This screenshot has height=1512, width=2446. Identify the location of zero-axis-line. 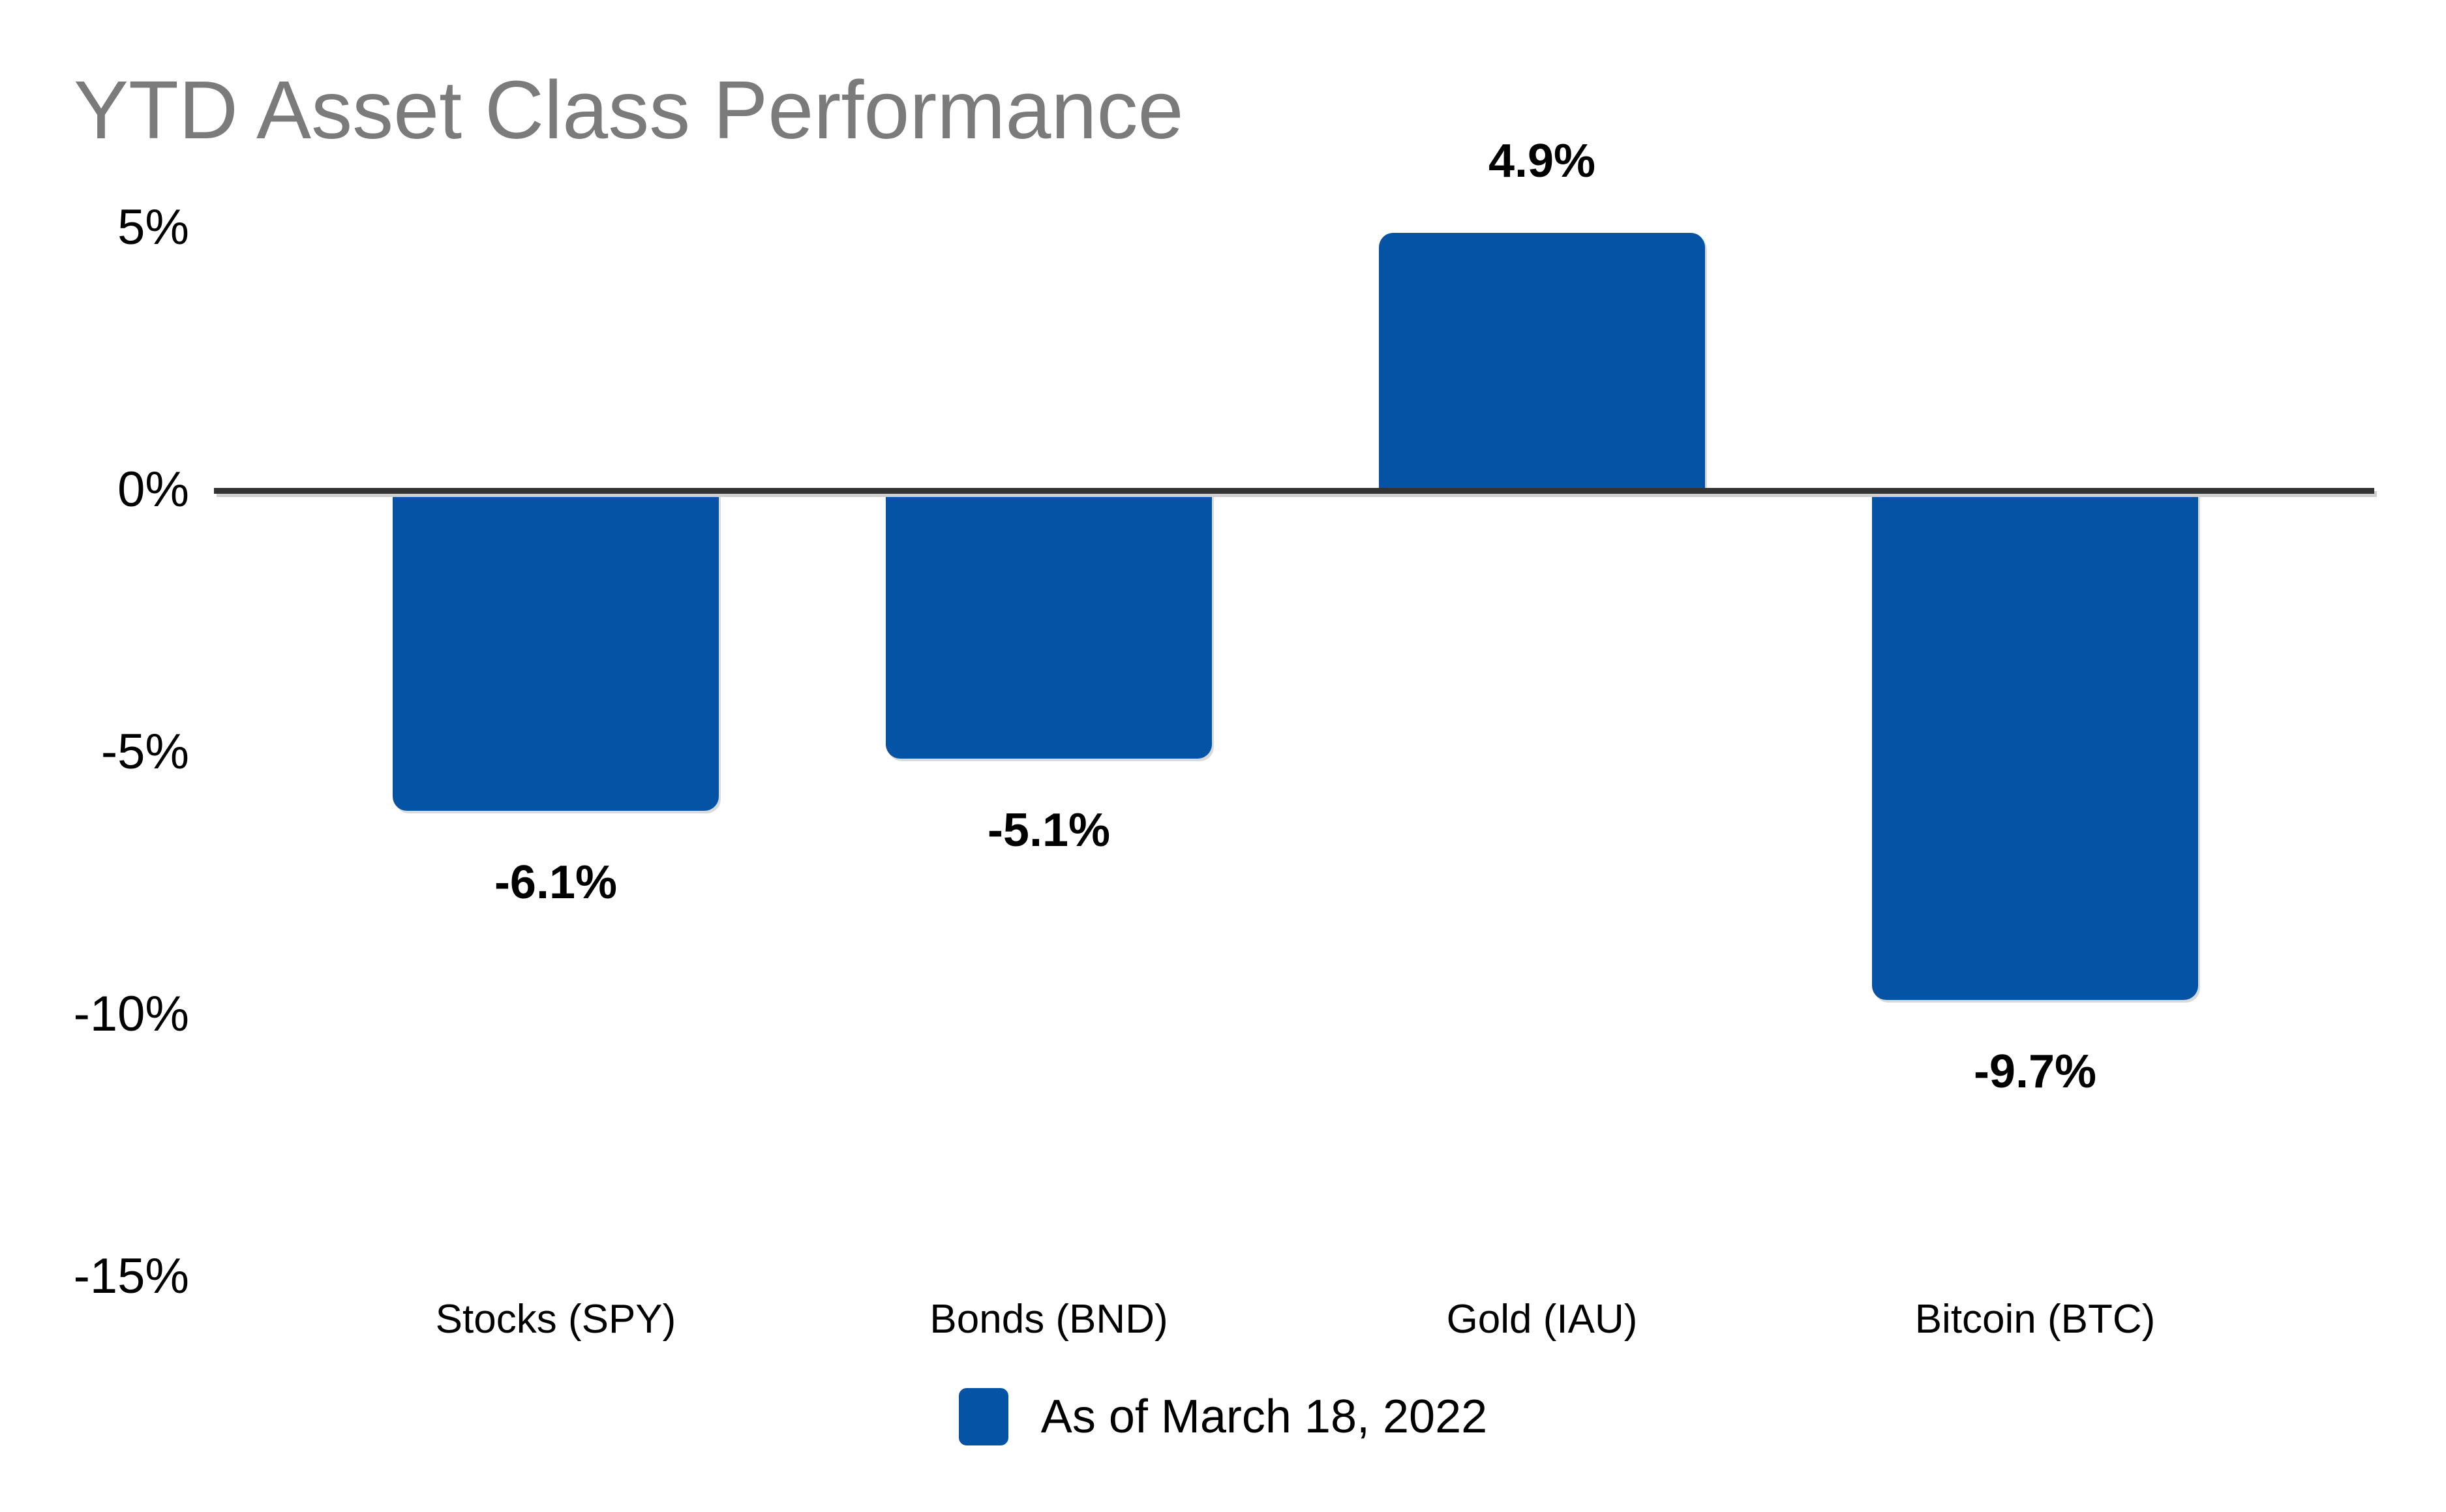
(1294, 491).